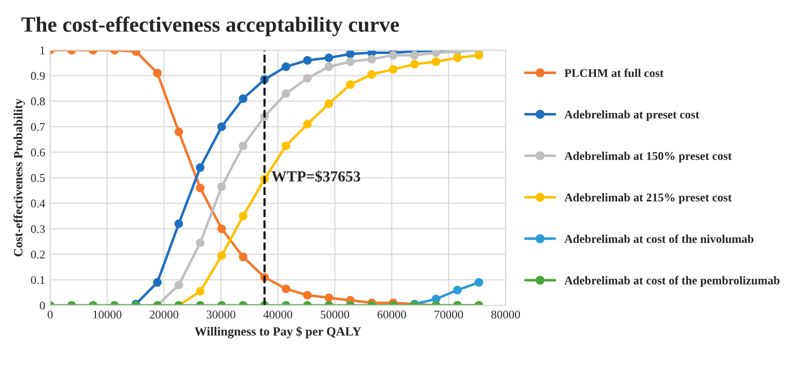  What do you see at coordinates (632, 115) in the screenshot?
I see `legend-label: Adebrelimab at preset cost` at bounding box center [632, 115].